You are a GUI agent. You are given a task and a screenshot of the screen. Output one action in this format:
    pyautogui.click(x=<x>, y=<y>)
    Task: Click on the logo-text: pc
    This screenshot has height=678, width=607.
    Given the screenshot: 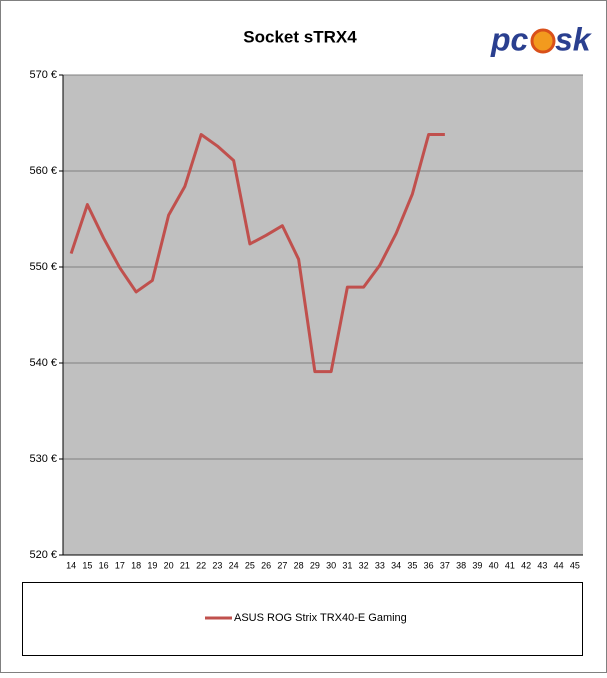 What is the action you would take?
    pyautogui.click(x=509, y=39)
    